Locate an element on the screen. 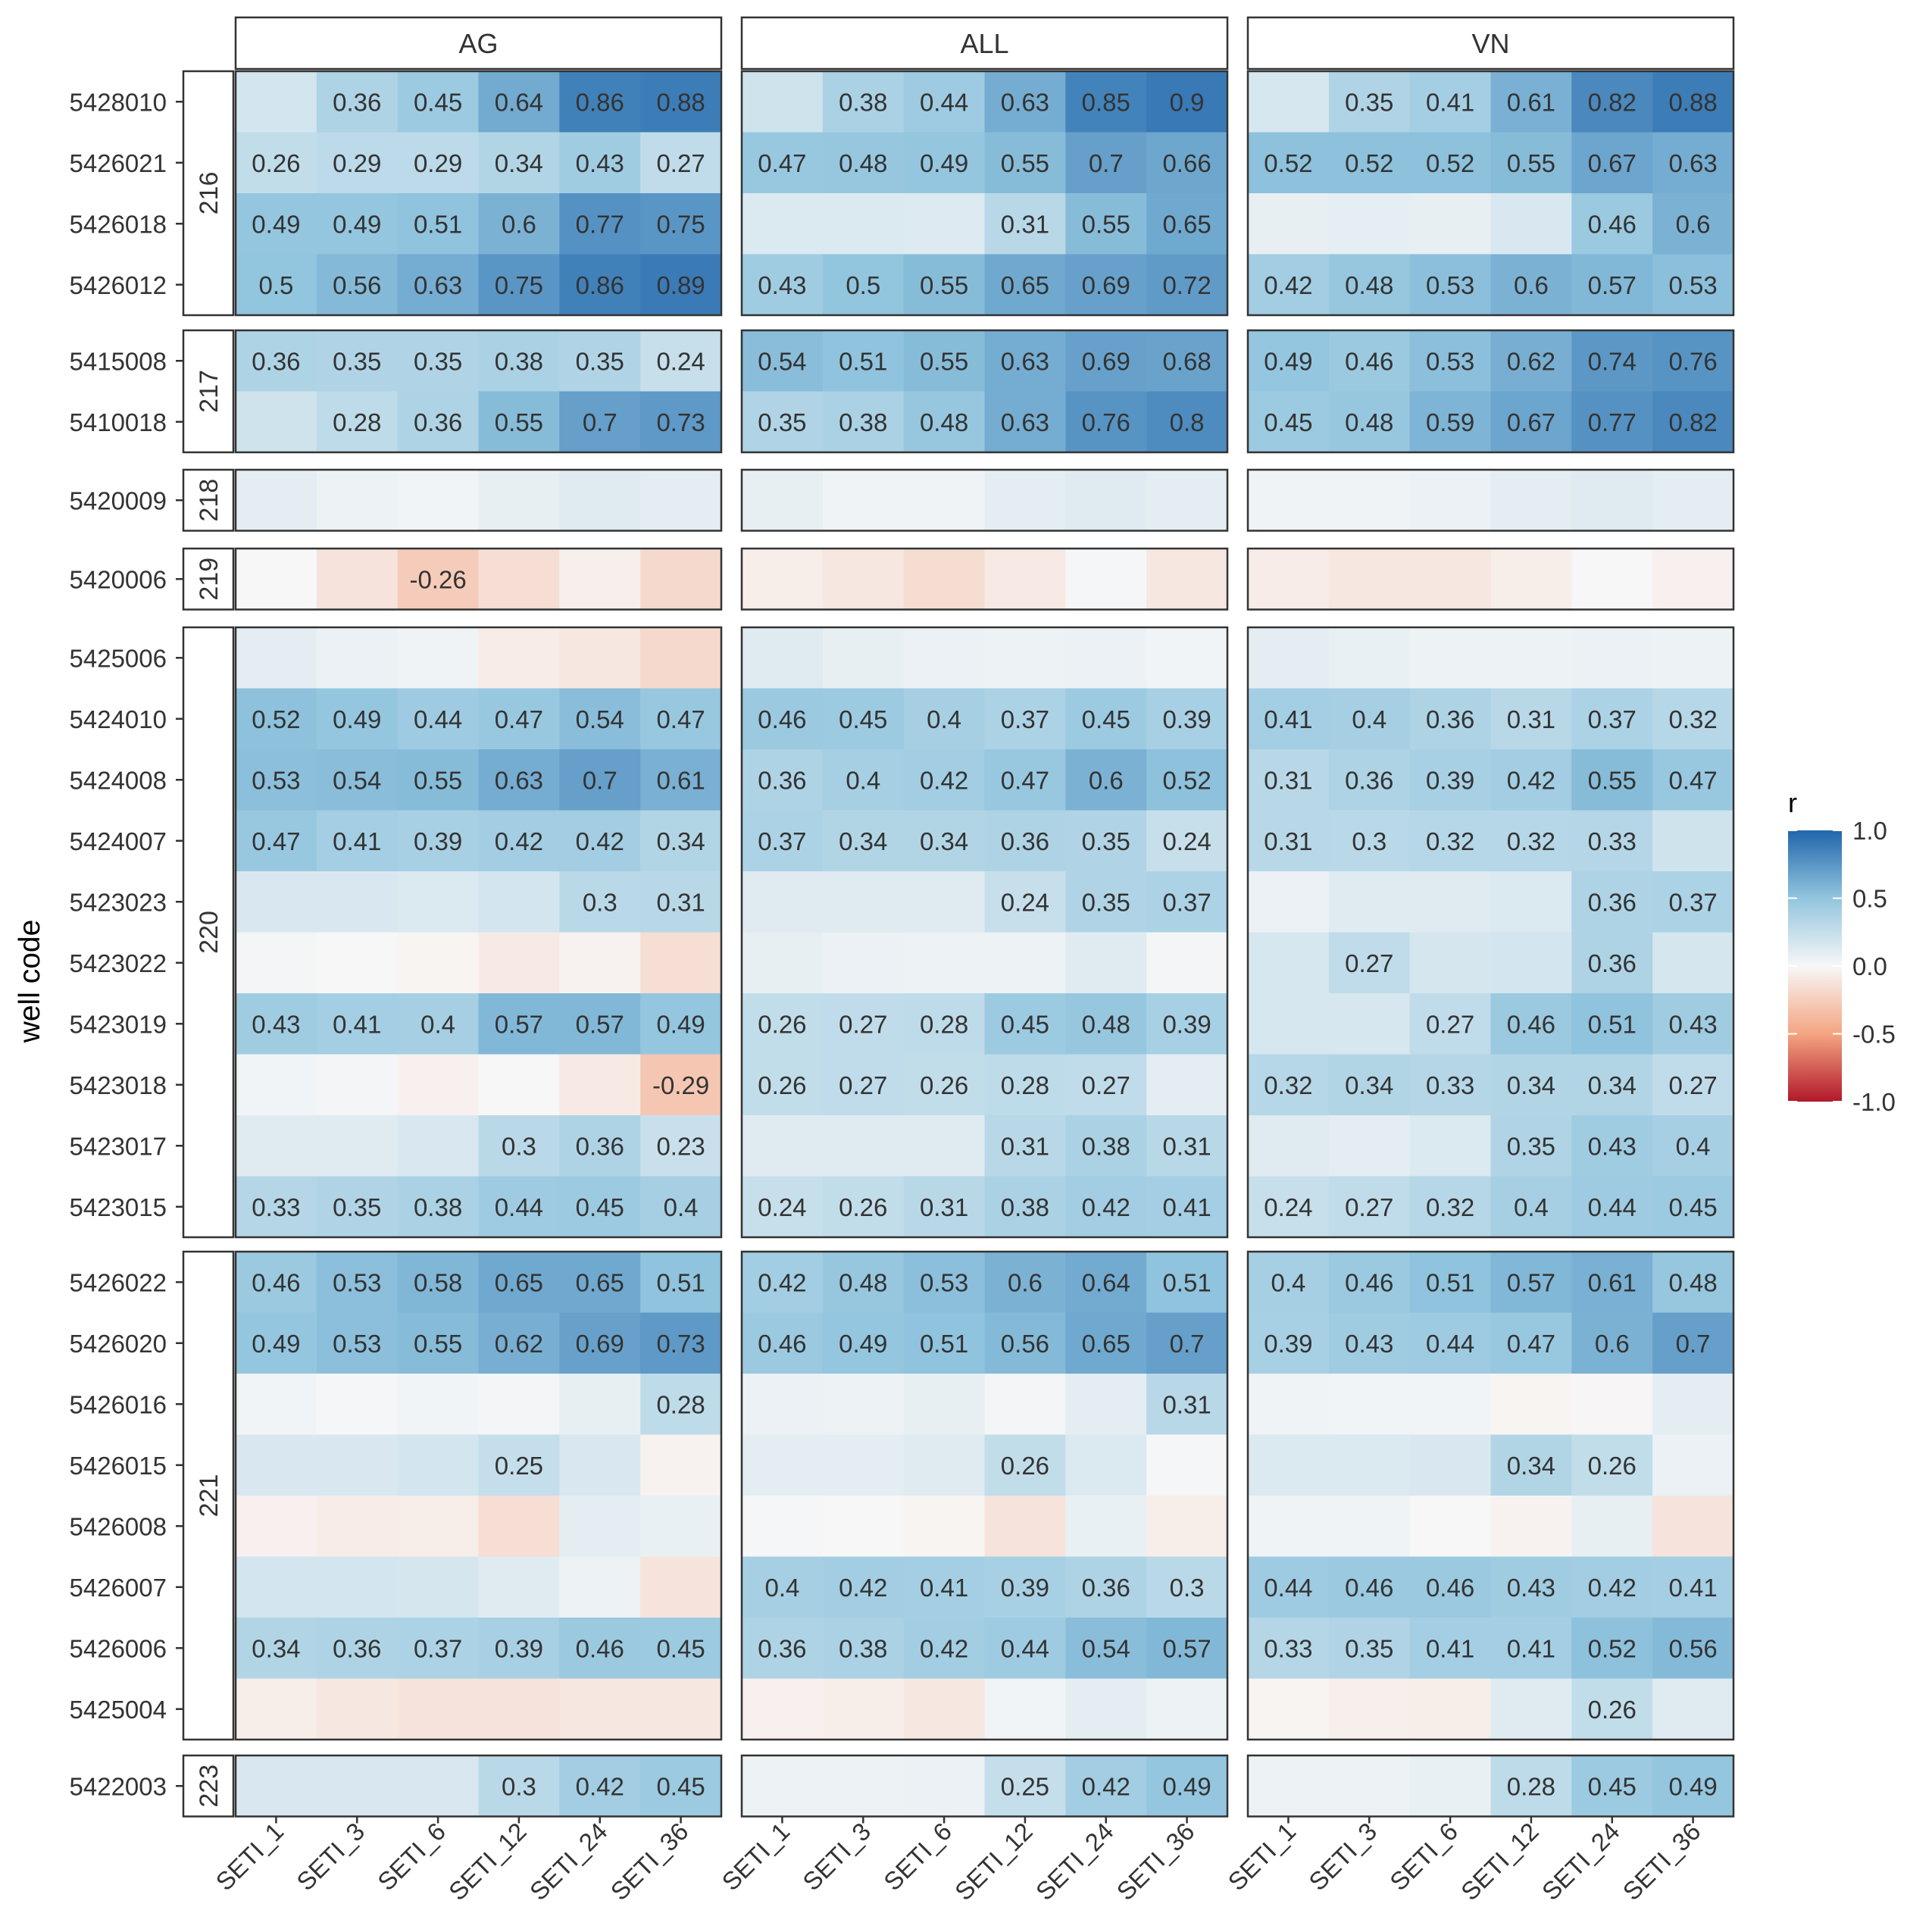 The height and width of the screenshot is (1932, 1932). x-tick-label: SETI_12 is located at coordinates (487, 1861).